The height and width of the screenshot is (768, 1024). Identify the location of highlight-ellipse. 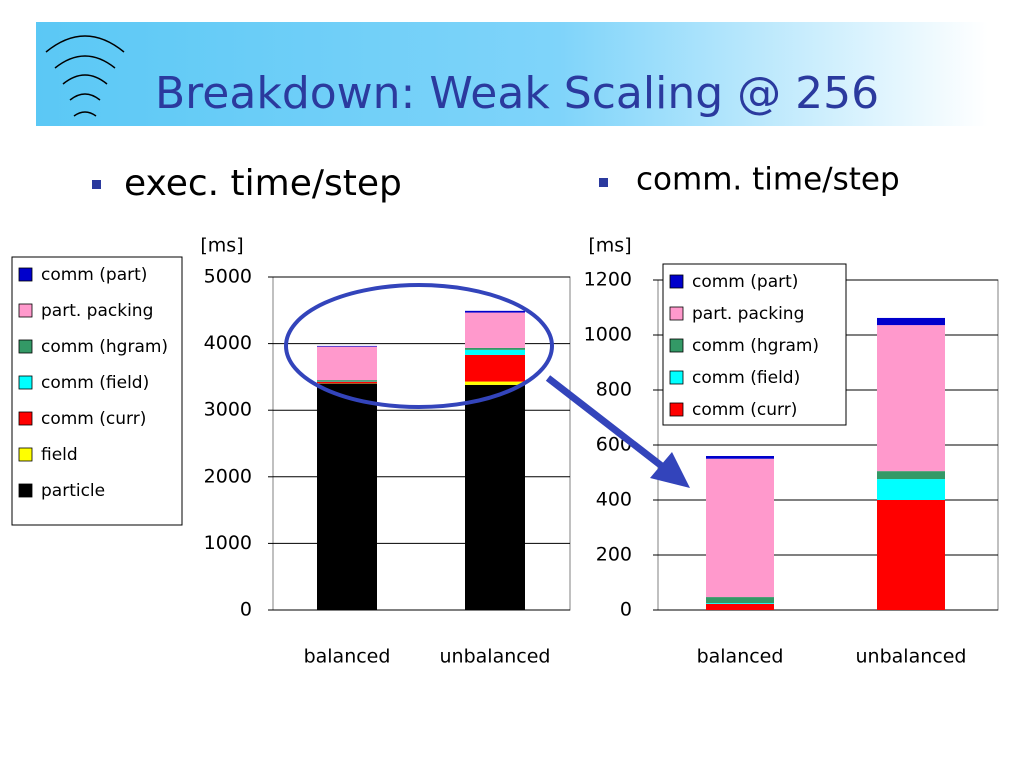
(419, 346).